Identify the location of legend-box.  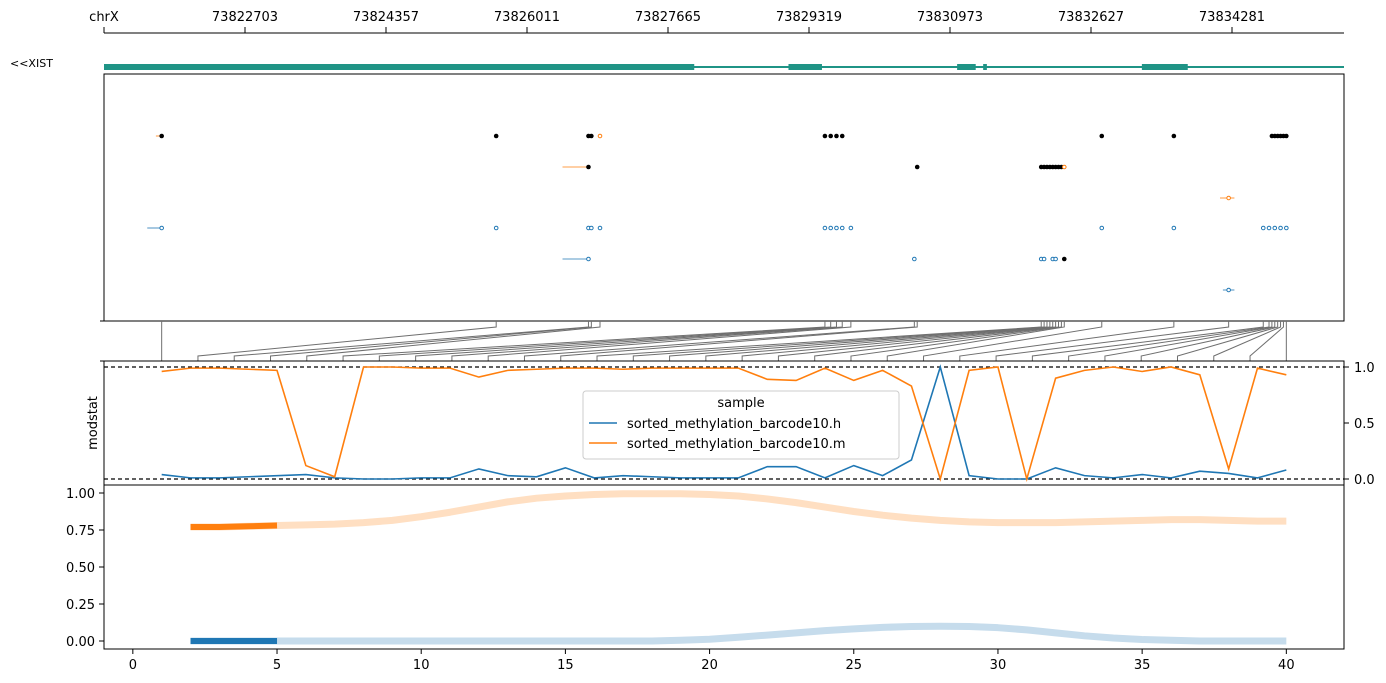
(741, 425).